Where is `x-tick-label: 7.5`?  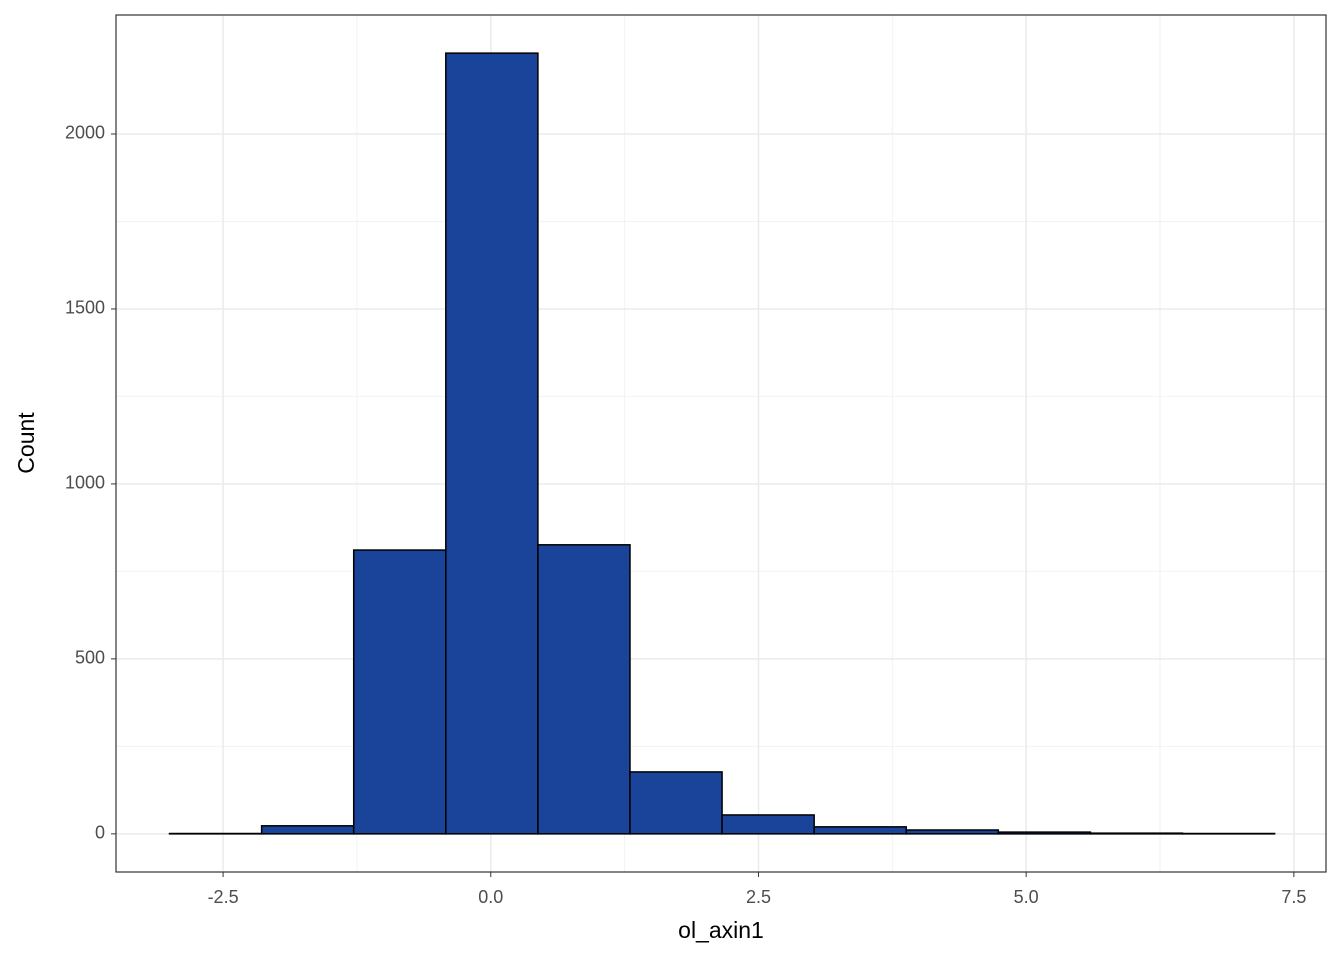
x-tick-label: 7.5 is located at coordinates (1293, 897).